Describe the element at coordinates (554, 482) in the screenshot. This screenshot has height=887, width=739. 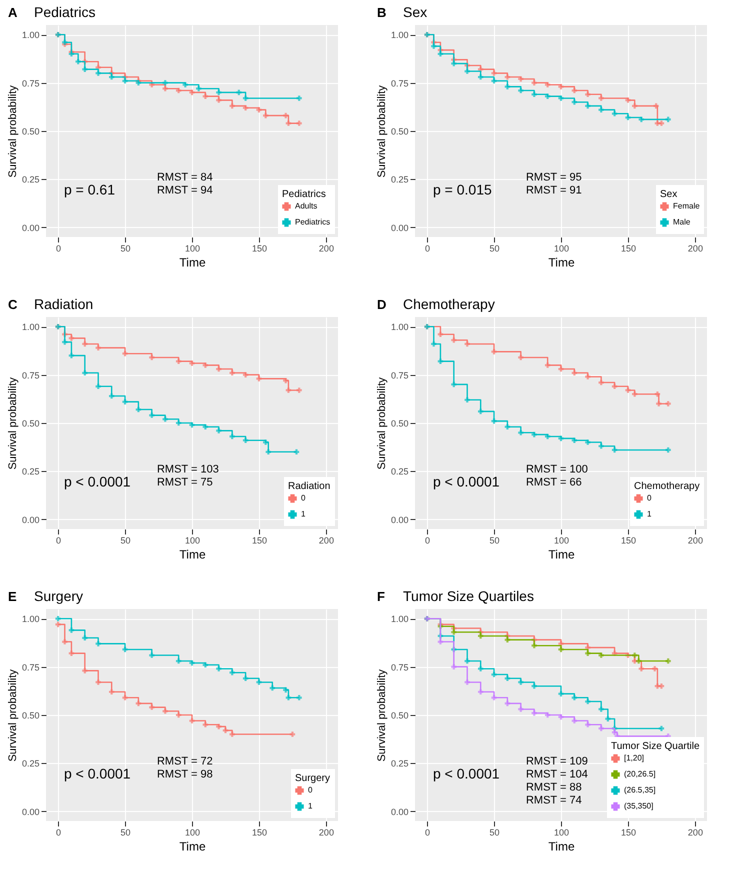
I see `annotation: RMST = 66` at that location.